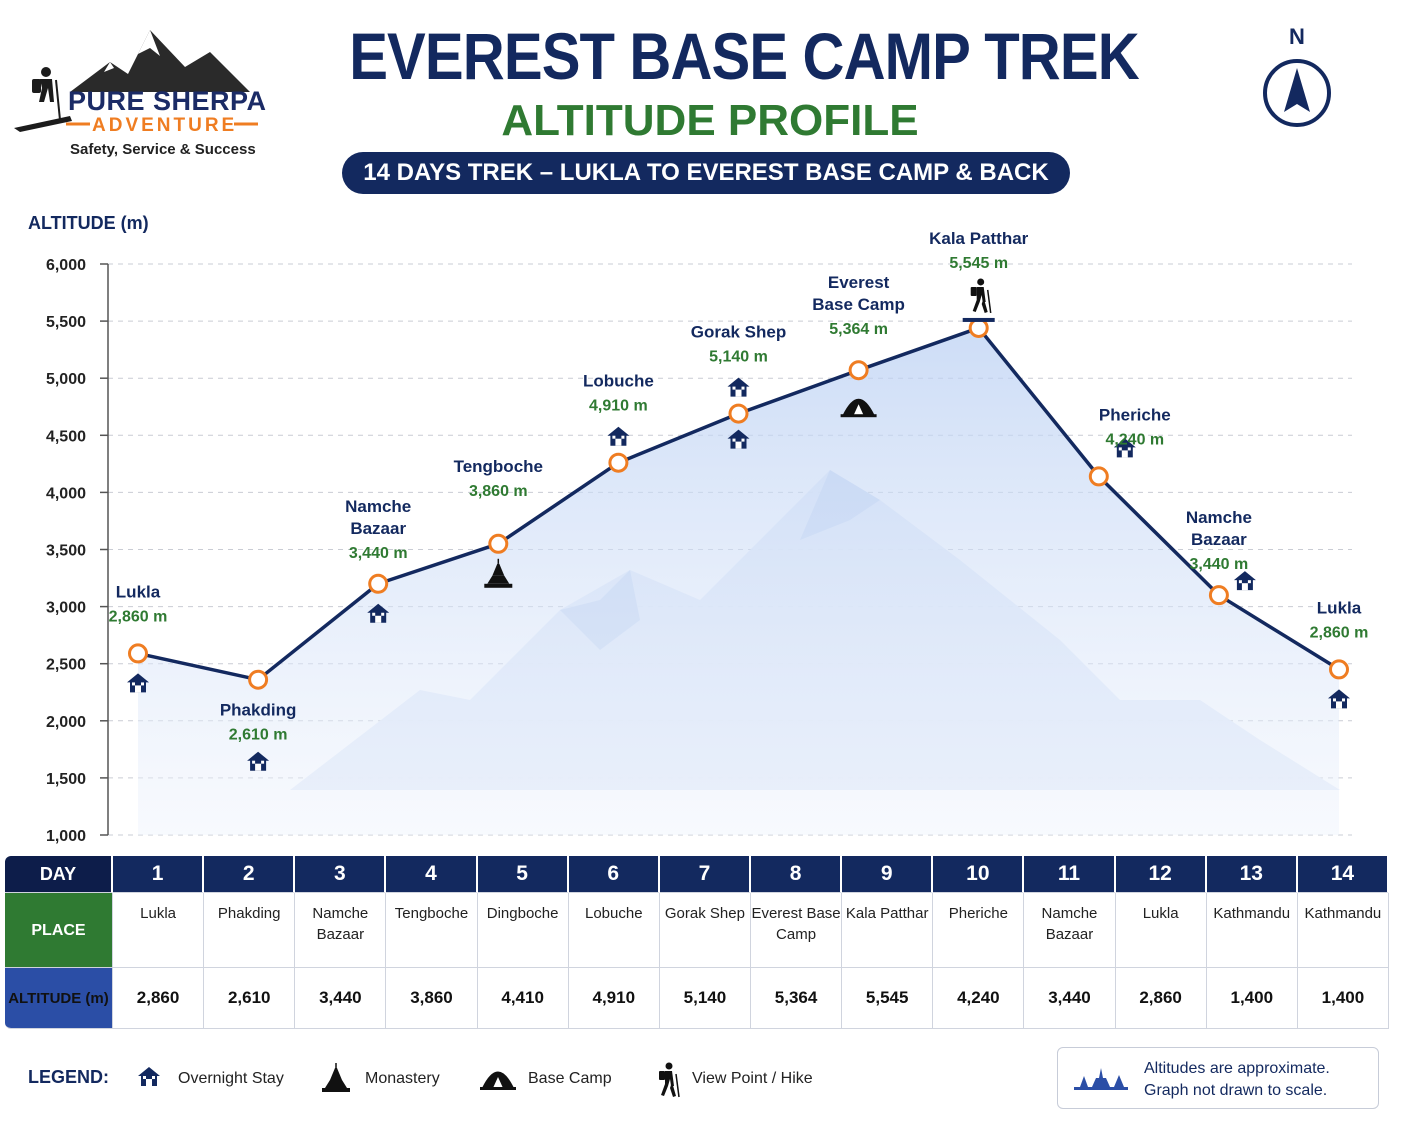 Image resolution: width=1402 pixels, height=1122 pixels. What do you see at coordinates (738, 357) in the screenshot?
I see `point-altitude-label: 5,140 m` at bounding box center [738, 357].